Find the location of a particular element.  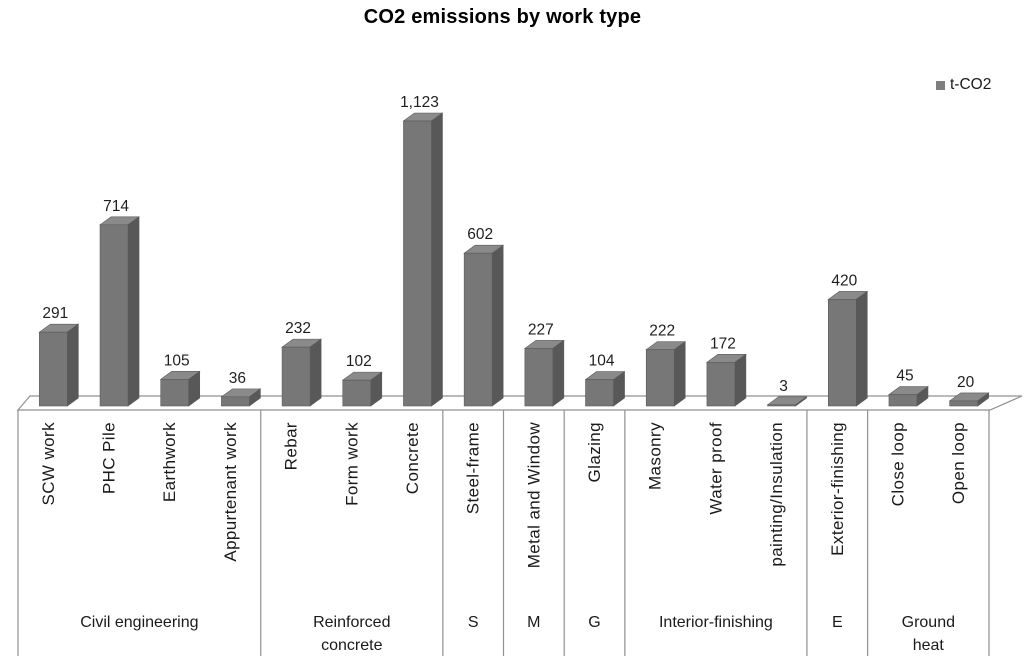

value-label: 172 is located at coordinates (723, 343).